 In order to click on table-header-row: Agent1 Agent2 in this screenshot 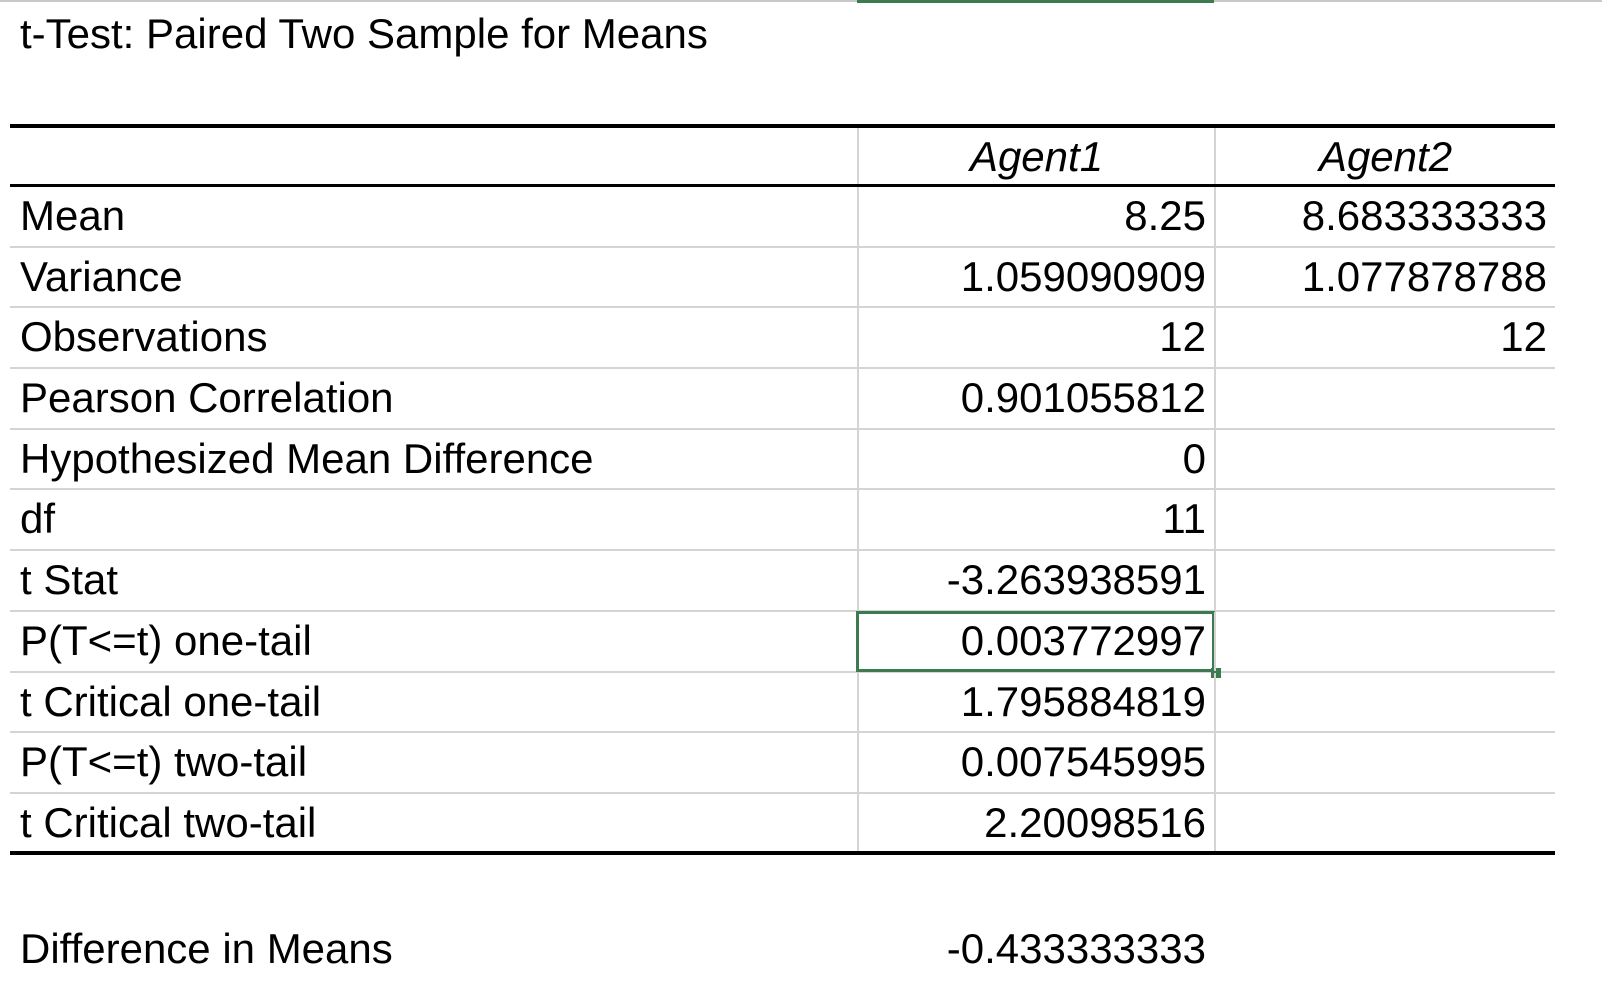, I will do `click(782, 155)`.